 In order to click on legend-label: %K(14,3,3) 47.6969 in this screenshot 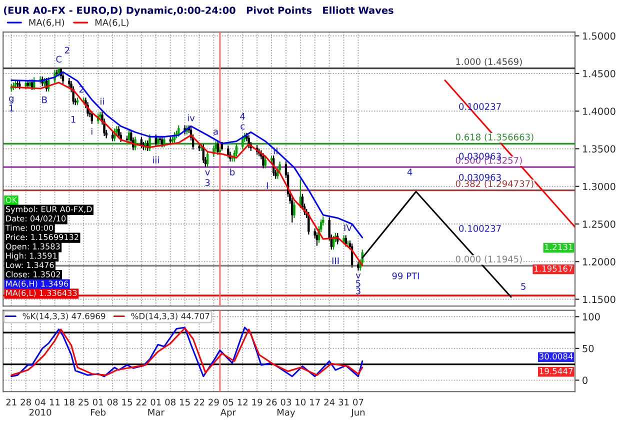, I will do `click(64, 316)`.